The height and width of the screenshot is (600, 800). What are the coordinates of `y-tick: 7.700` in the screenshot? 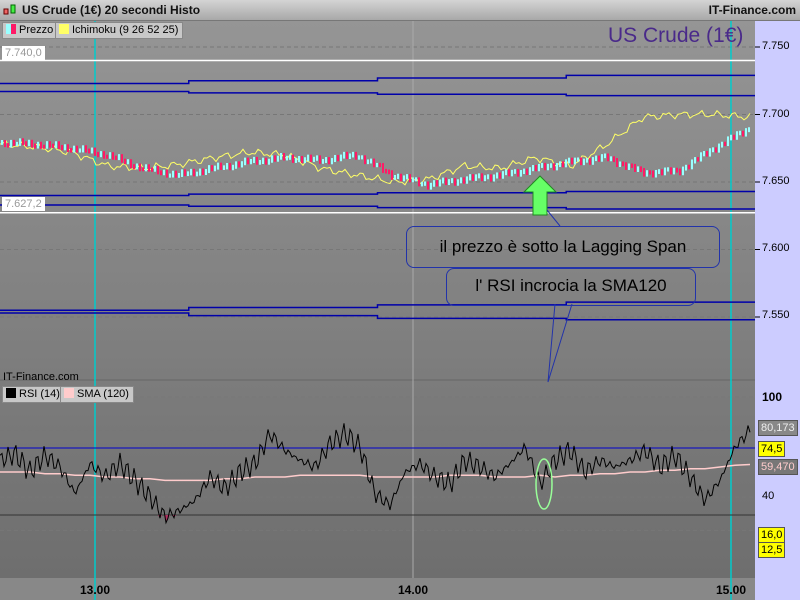 It's located at (776, 114).